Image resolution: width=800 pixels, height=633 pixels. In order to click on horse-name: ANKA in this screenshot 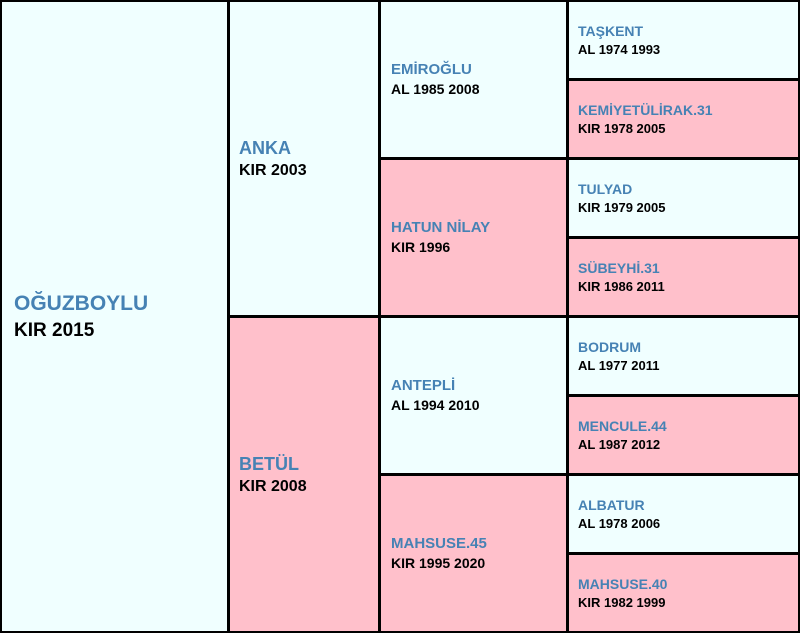, I will do `click(265, 147)`.